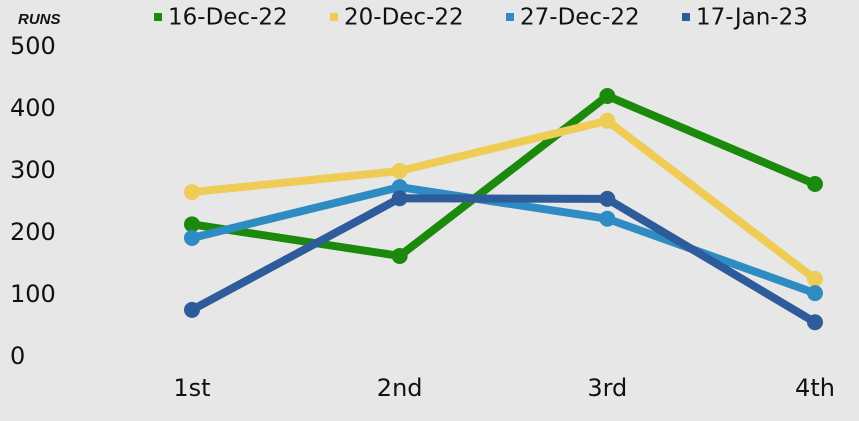 This screenshot has width=859, height=421. What do you see at coordinates (191, 388) in the screenshot?
I see `x-tick-label: 1st` at bounding box center [191, 388].